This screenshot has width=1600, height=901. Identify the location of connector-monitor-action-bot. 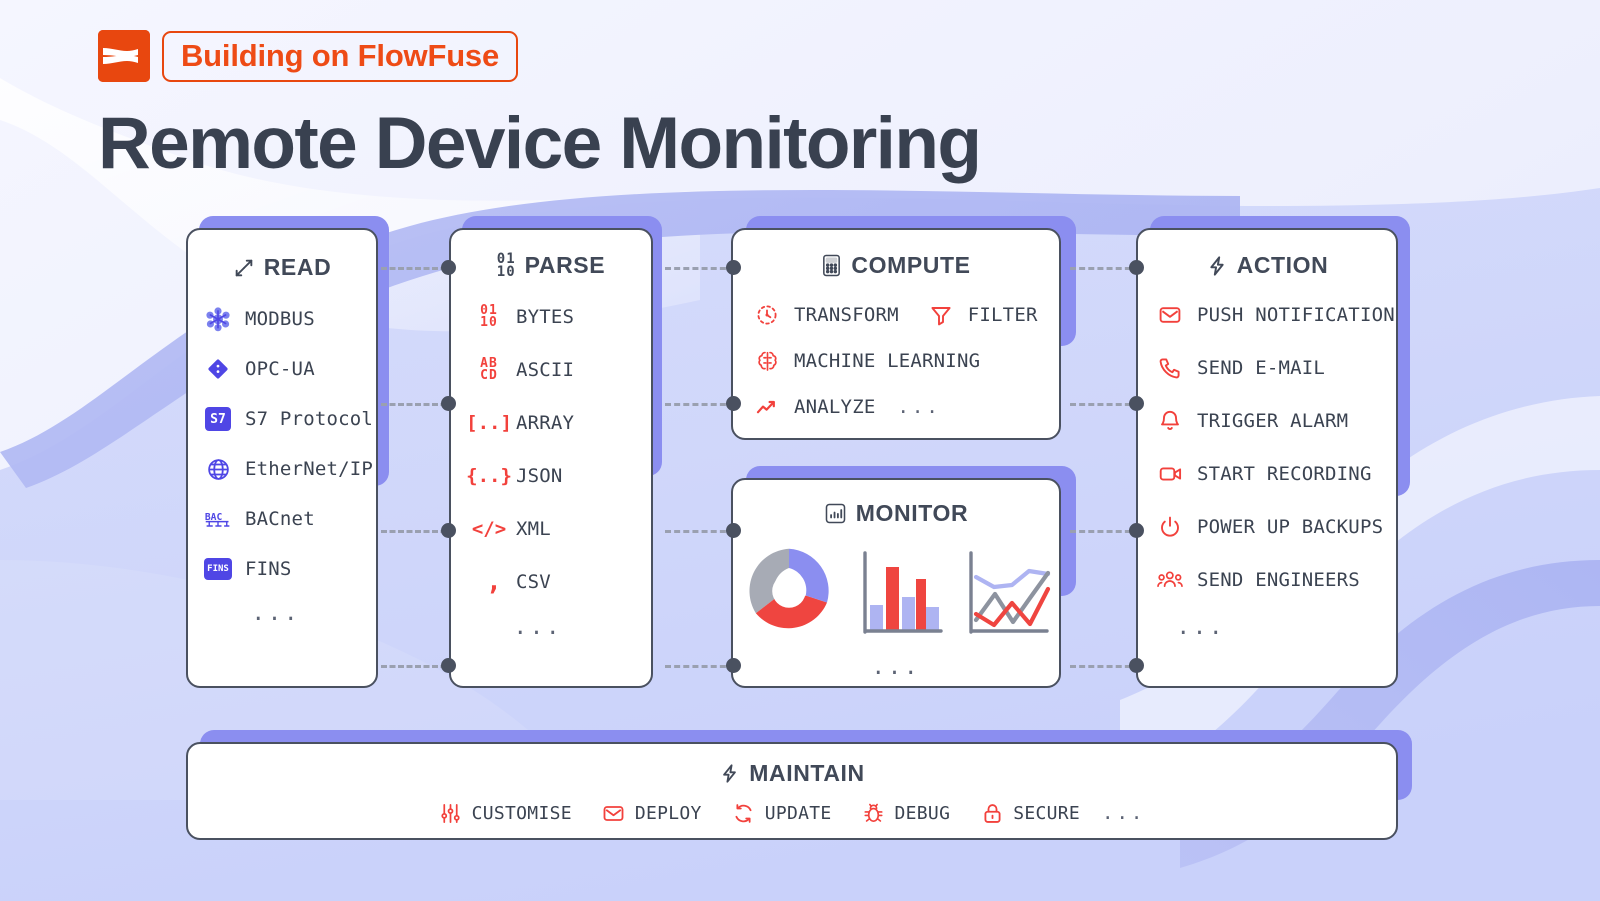
(1105, 666).